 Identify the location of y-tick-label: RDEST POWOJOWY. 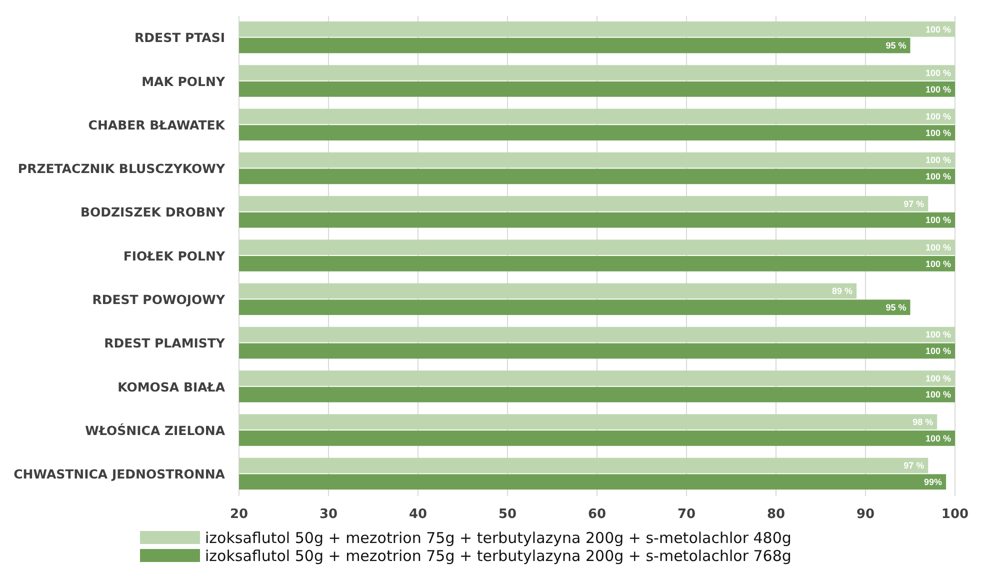
(159, 300).